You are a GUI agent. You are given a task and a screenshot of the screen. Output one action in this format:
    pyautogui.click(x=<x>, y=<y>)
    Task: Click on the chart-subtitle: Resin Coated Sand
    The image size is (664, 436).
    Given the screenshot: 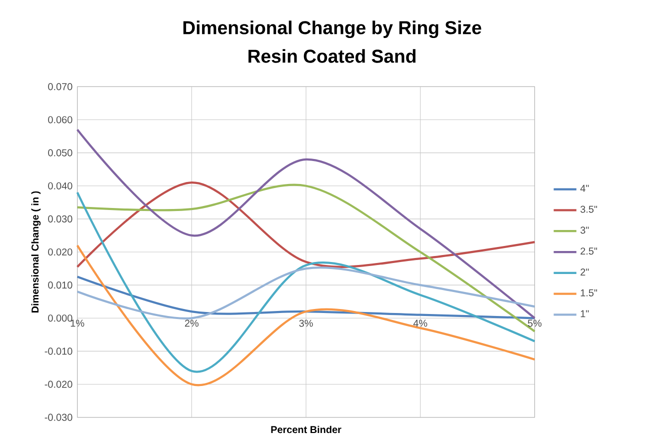 What is the action you would take?
    pyautogui.click(x=332, y=56)
    